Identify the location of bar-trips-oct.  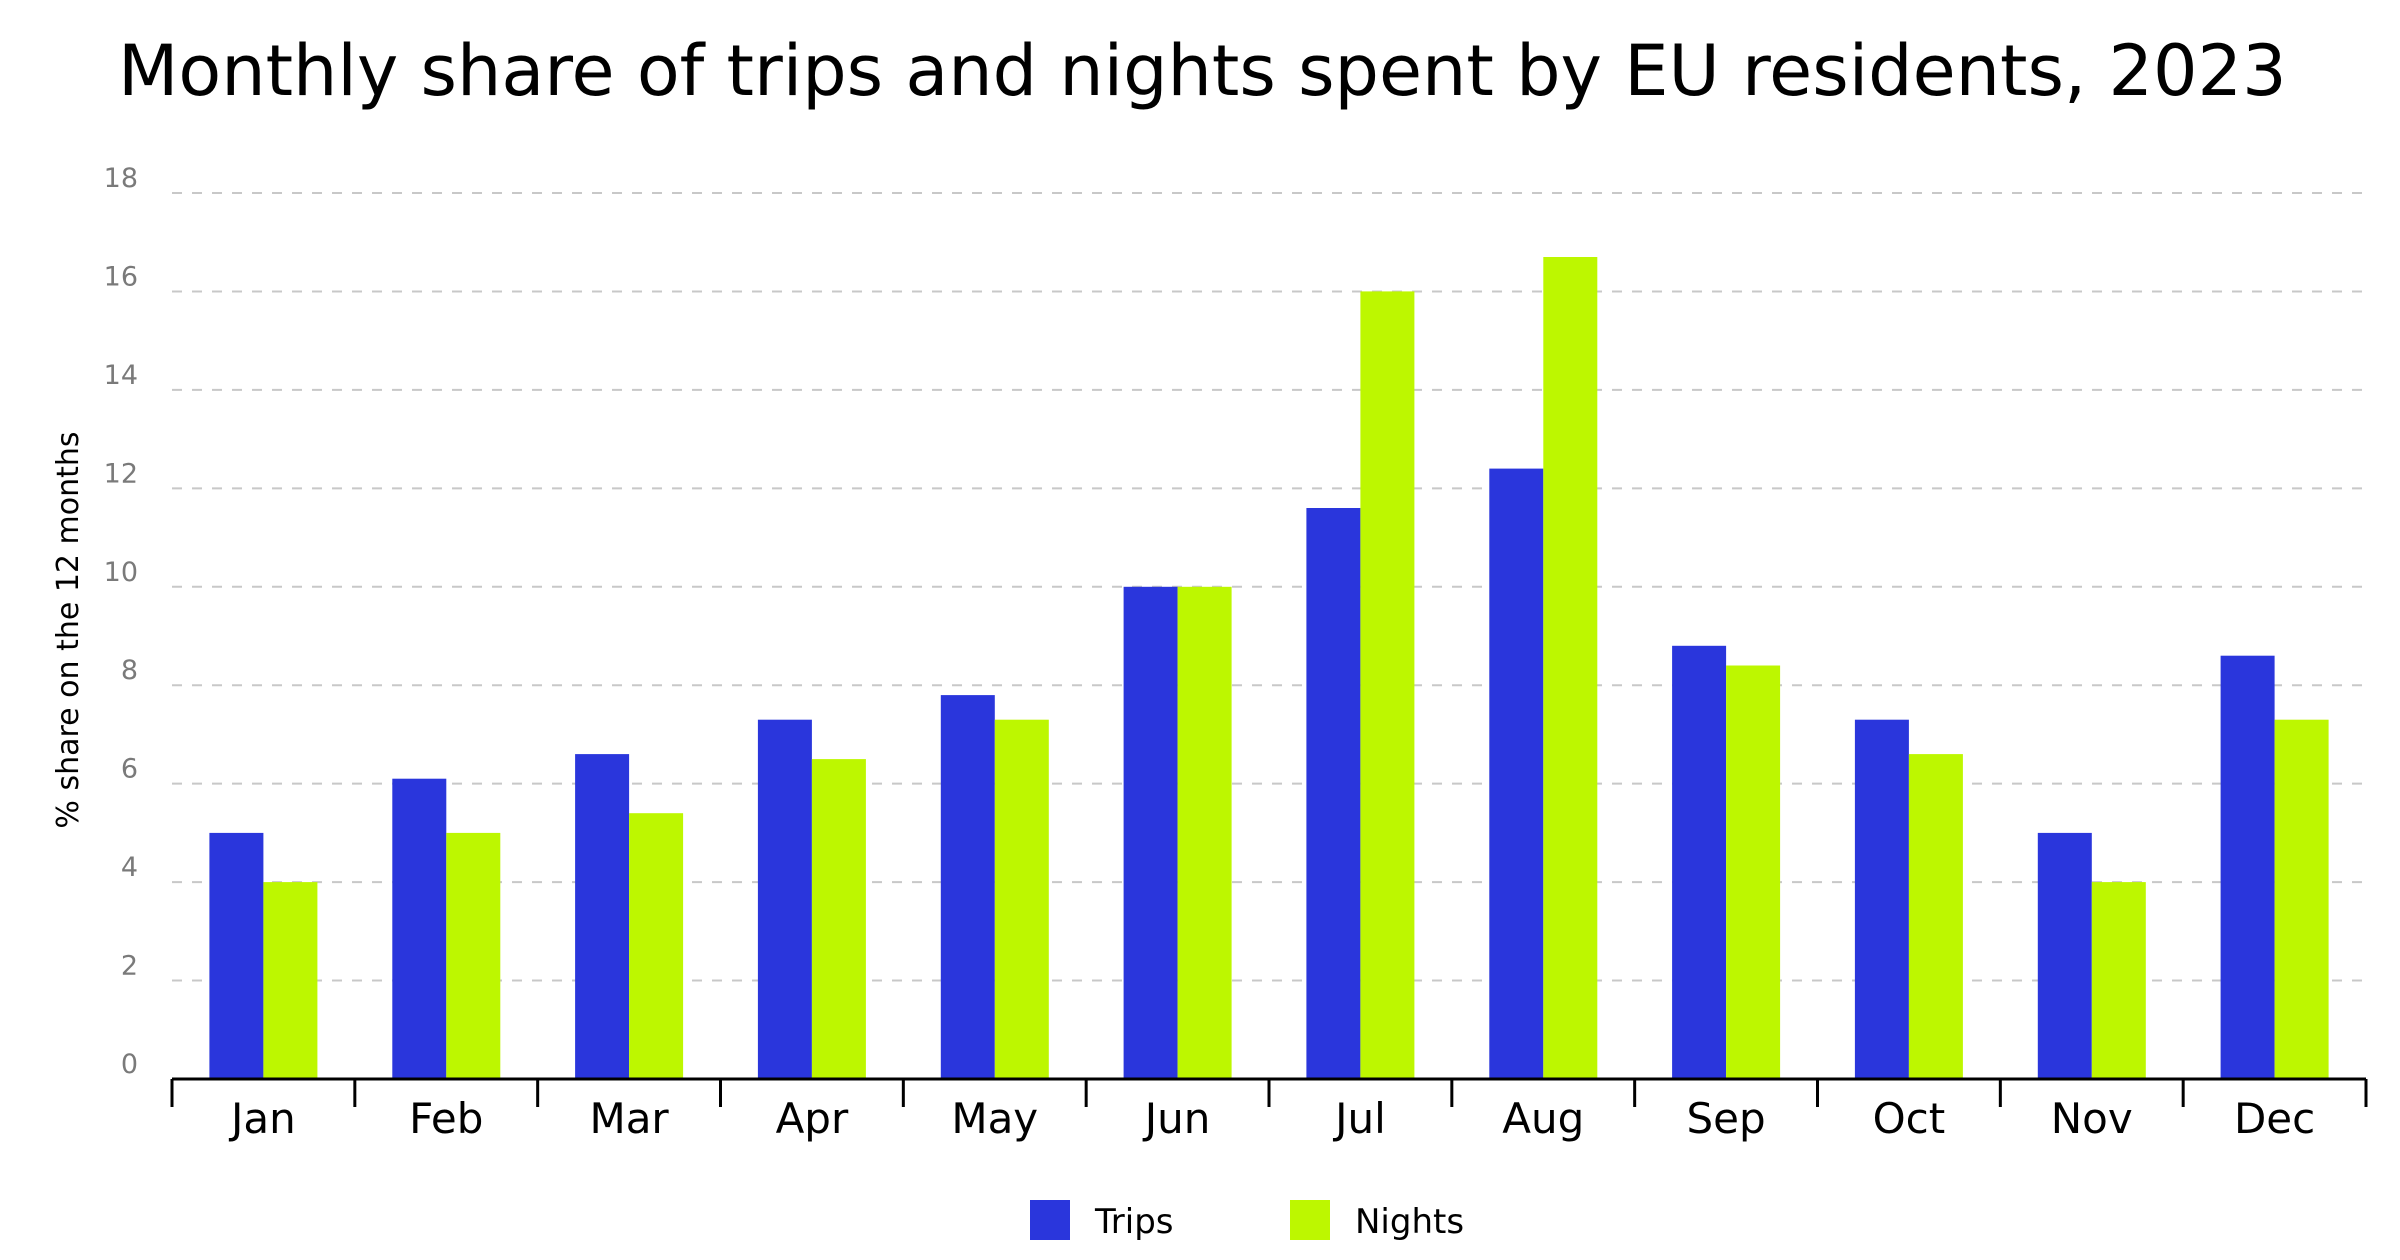
(1881, 899).